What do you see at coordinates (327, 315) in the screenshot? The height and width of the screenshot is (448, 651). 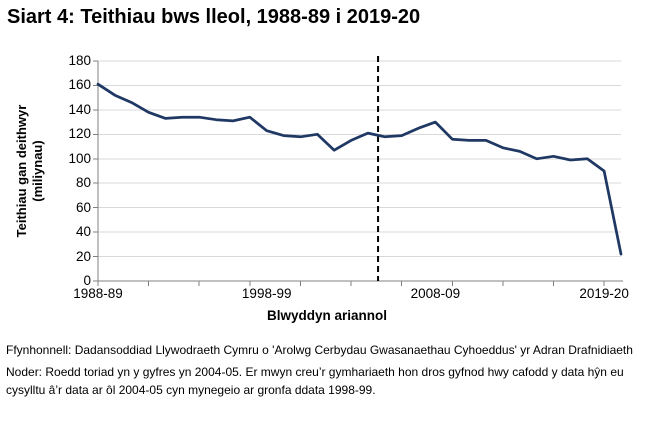 I see `x-axis-title: Blwyddyn ariannol` at bounding box center [327, 315].